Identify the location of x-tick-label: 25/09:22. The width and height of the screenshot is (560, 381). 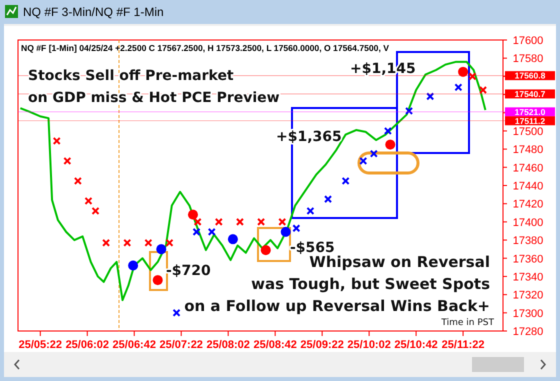
(322, 345).